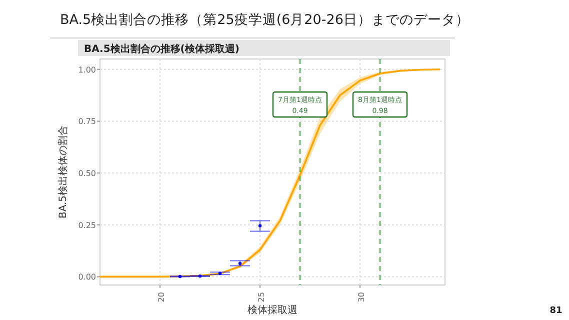 This screenshot has width=569, height=320. What do you see at coordinates (162, 49) in the screenshot?
I see `chart-subtitle: BA.5検出割合の推移(検体採取週)` at bounding box center [162, 49].